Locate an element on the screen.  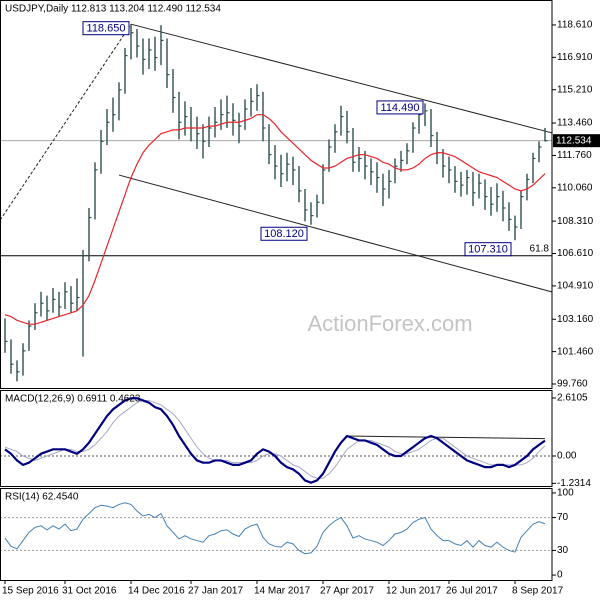
y-tick-label: 101.460 is located at coordinates (575, 351).